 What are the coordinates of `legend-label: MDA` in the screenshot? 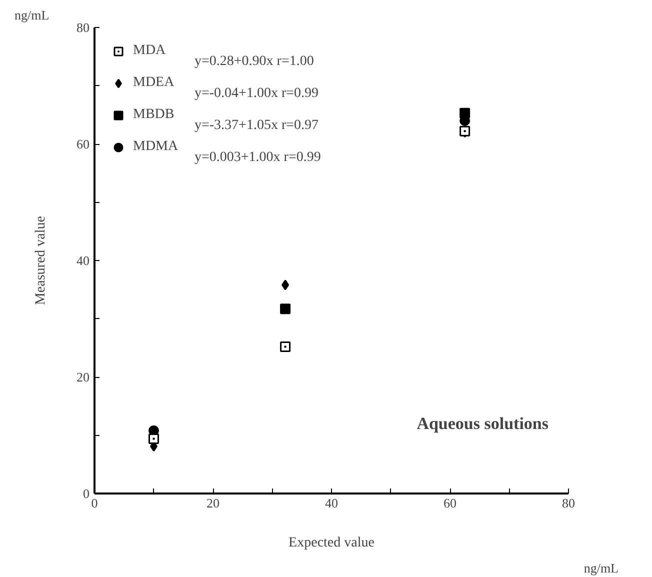 It's located at (150, 51).